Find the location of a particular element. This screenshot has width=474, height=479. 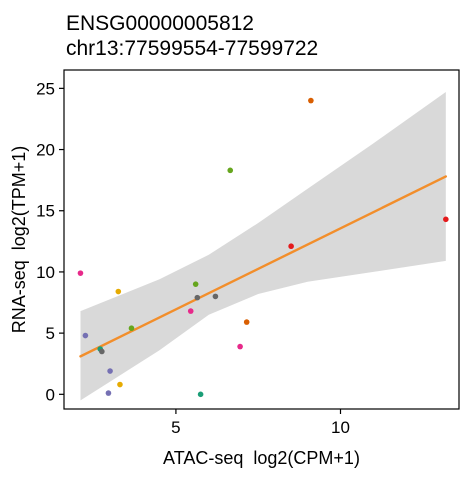

x-tick-label: 10 is located at coordinates (340, 427).